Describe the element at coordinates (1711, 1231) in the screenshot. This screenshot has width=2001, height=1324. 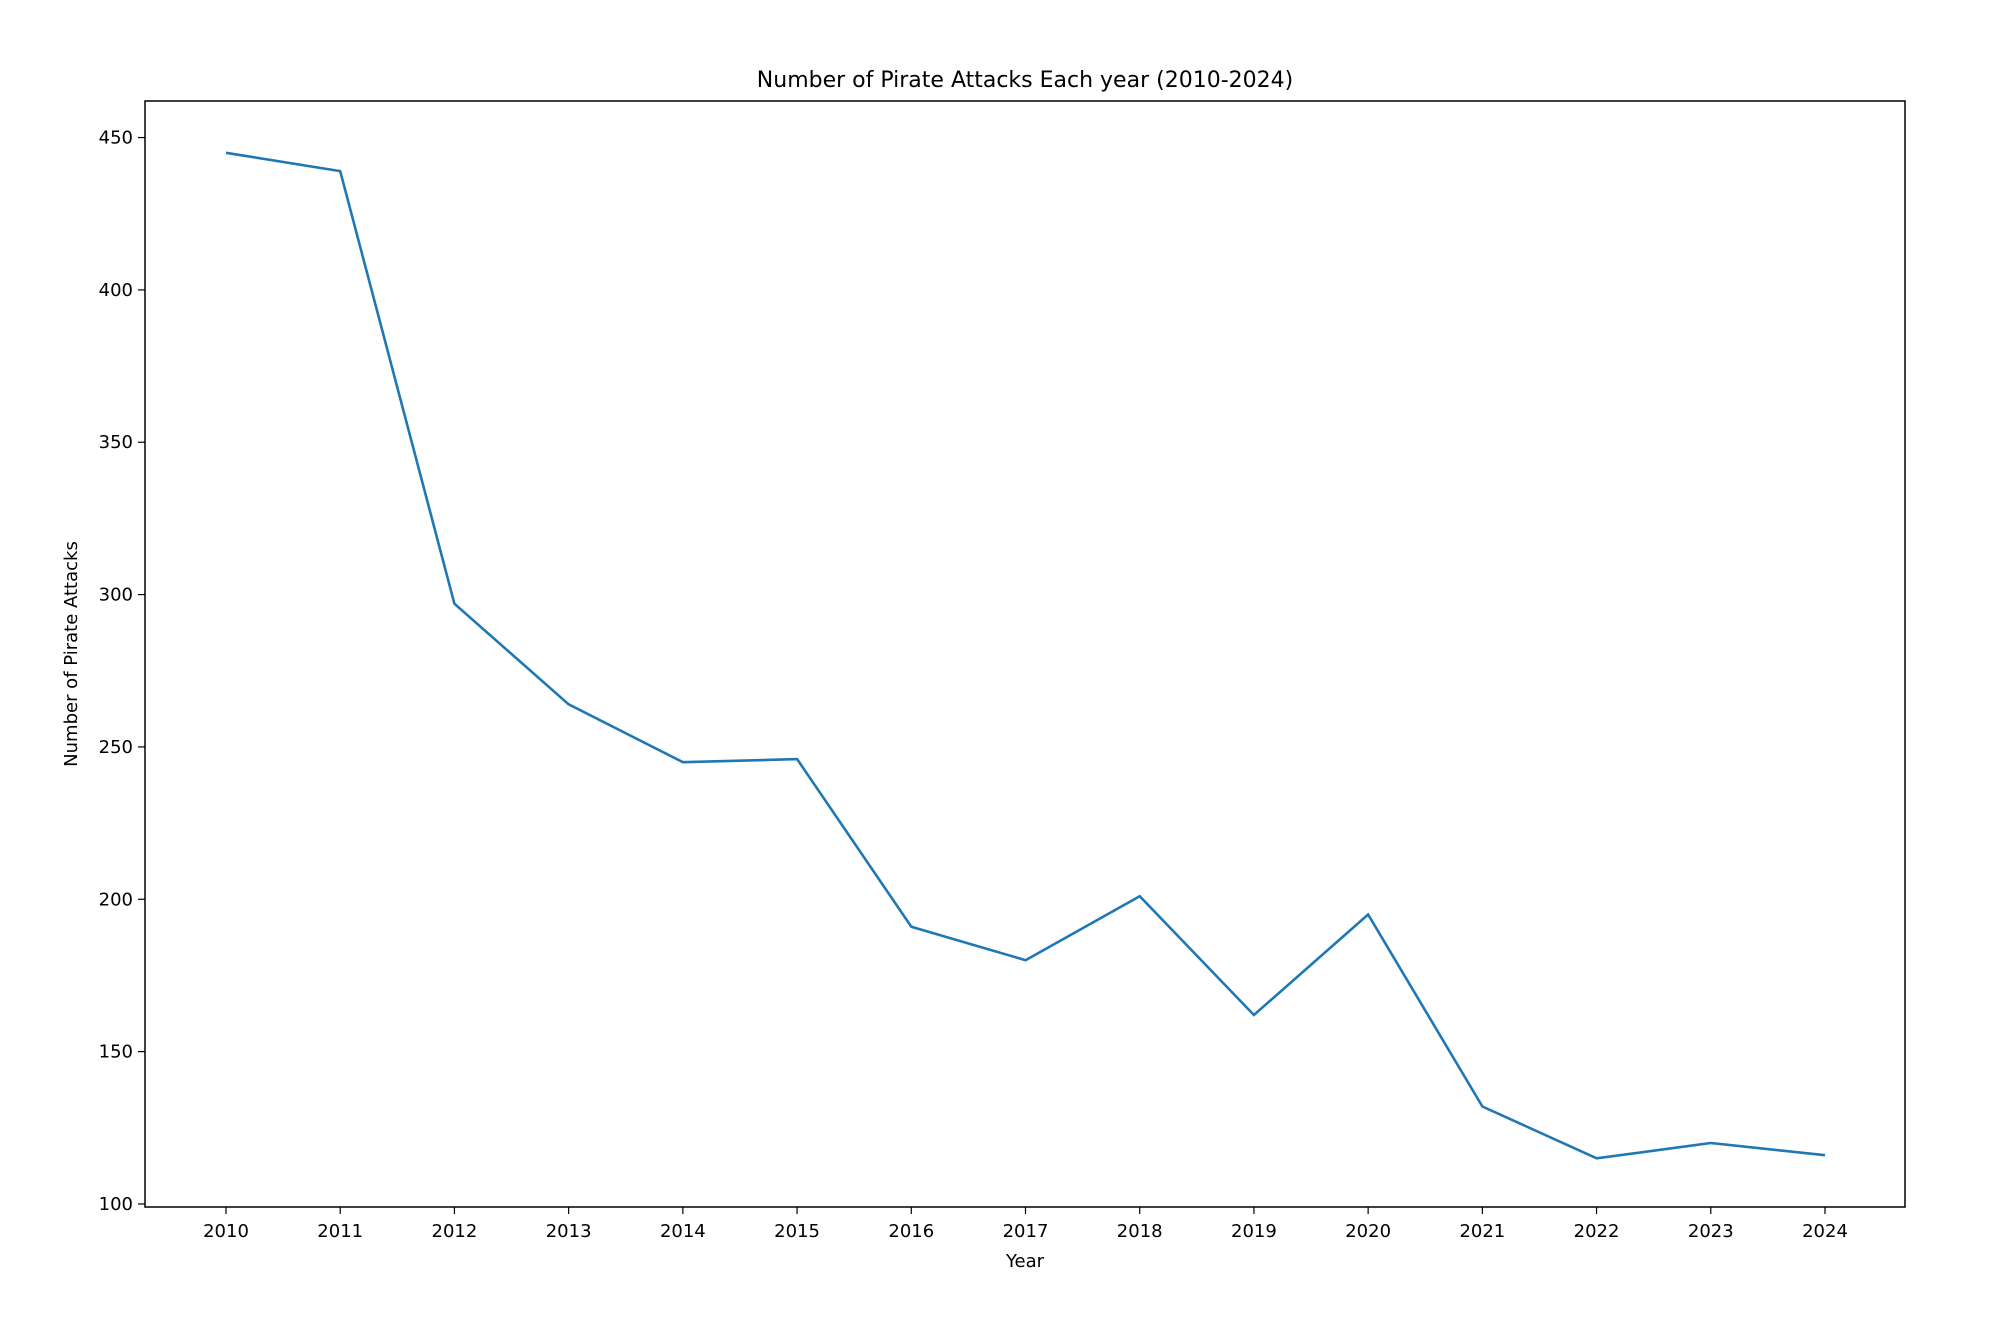
I see `x-tick-label: 2023` at that location.